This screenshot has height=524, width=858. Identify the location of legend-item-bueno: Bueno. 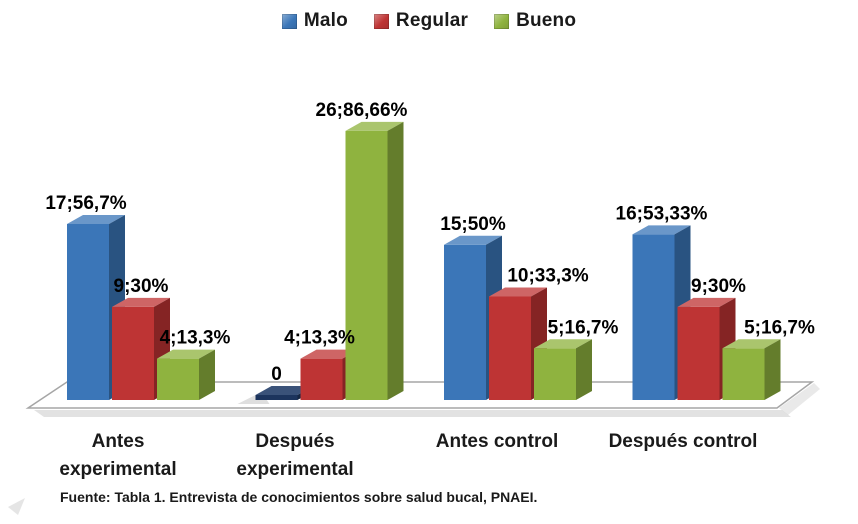
(535, 21).